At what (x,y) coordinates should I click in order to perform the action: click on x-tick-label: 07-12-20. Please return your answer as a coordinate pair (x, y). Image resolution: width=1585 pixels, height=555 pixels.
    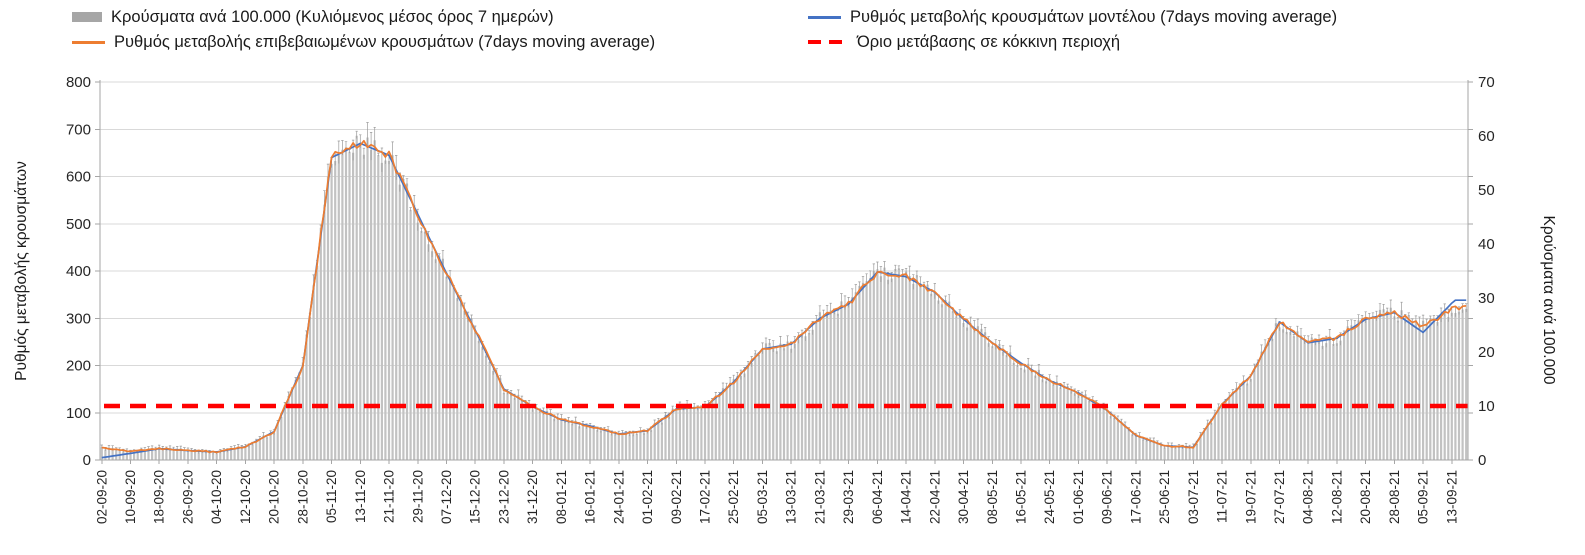
    Looking at the image, I should click on (446, 497).